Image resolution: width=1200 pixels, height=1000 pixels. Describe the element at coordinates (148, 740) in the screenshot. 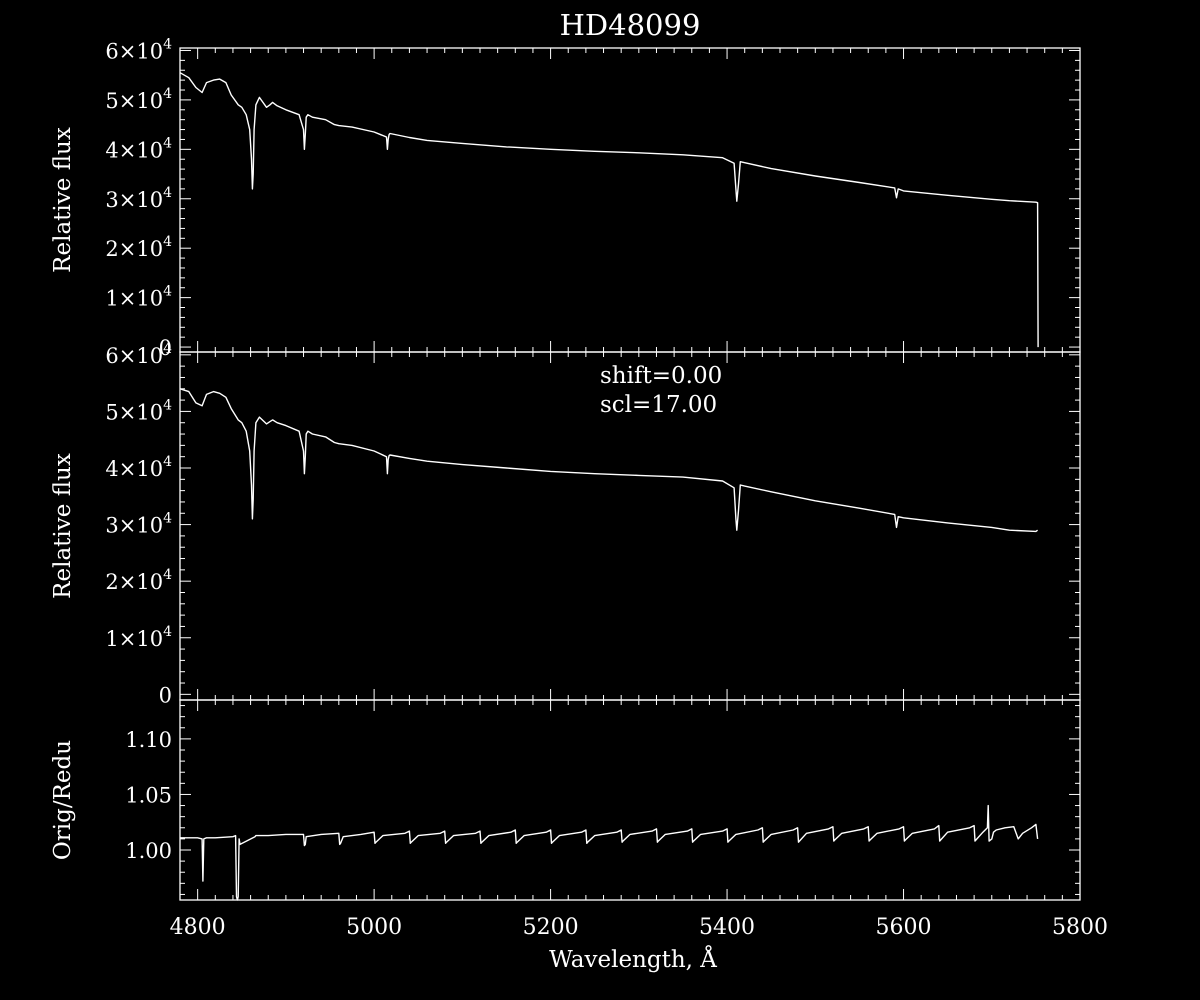

I see `y-tick-label: 1.10` at that location.